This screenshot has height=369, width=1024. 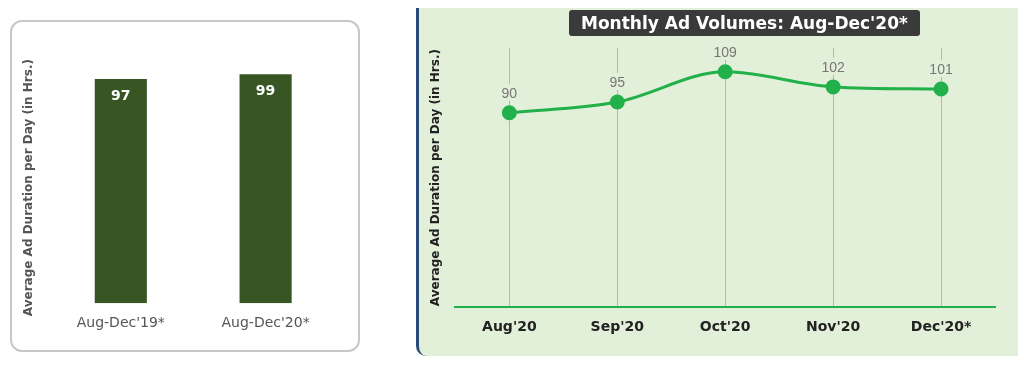 I want to click on x-tick-label: Aug-Dec'20*, so click(x=265, y=322).